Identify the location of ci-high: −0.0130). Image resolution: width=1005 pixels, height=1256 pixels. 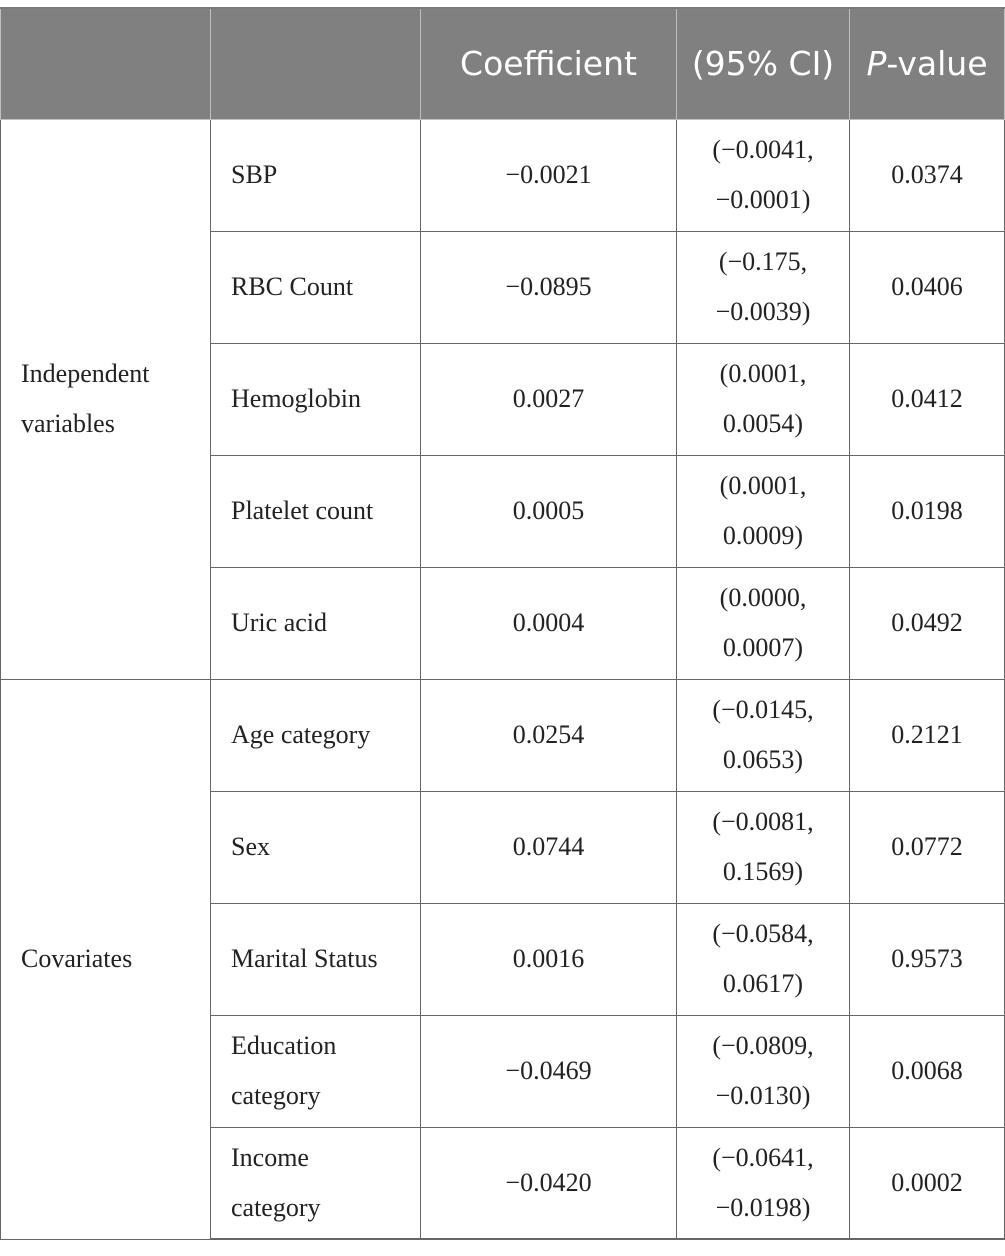
(763, 1095).